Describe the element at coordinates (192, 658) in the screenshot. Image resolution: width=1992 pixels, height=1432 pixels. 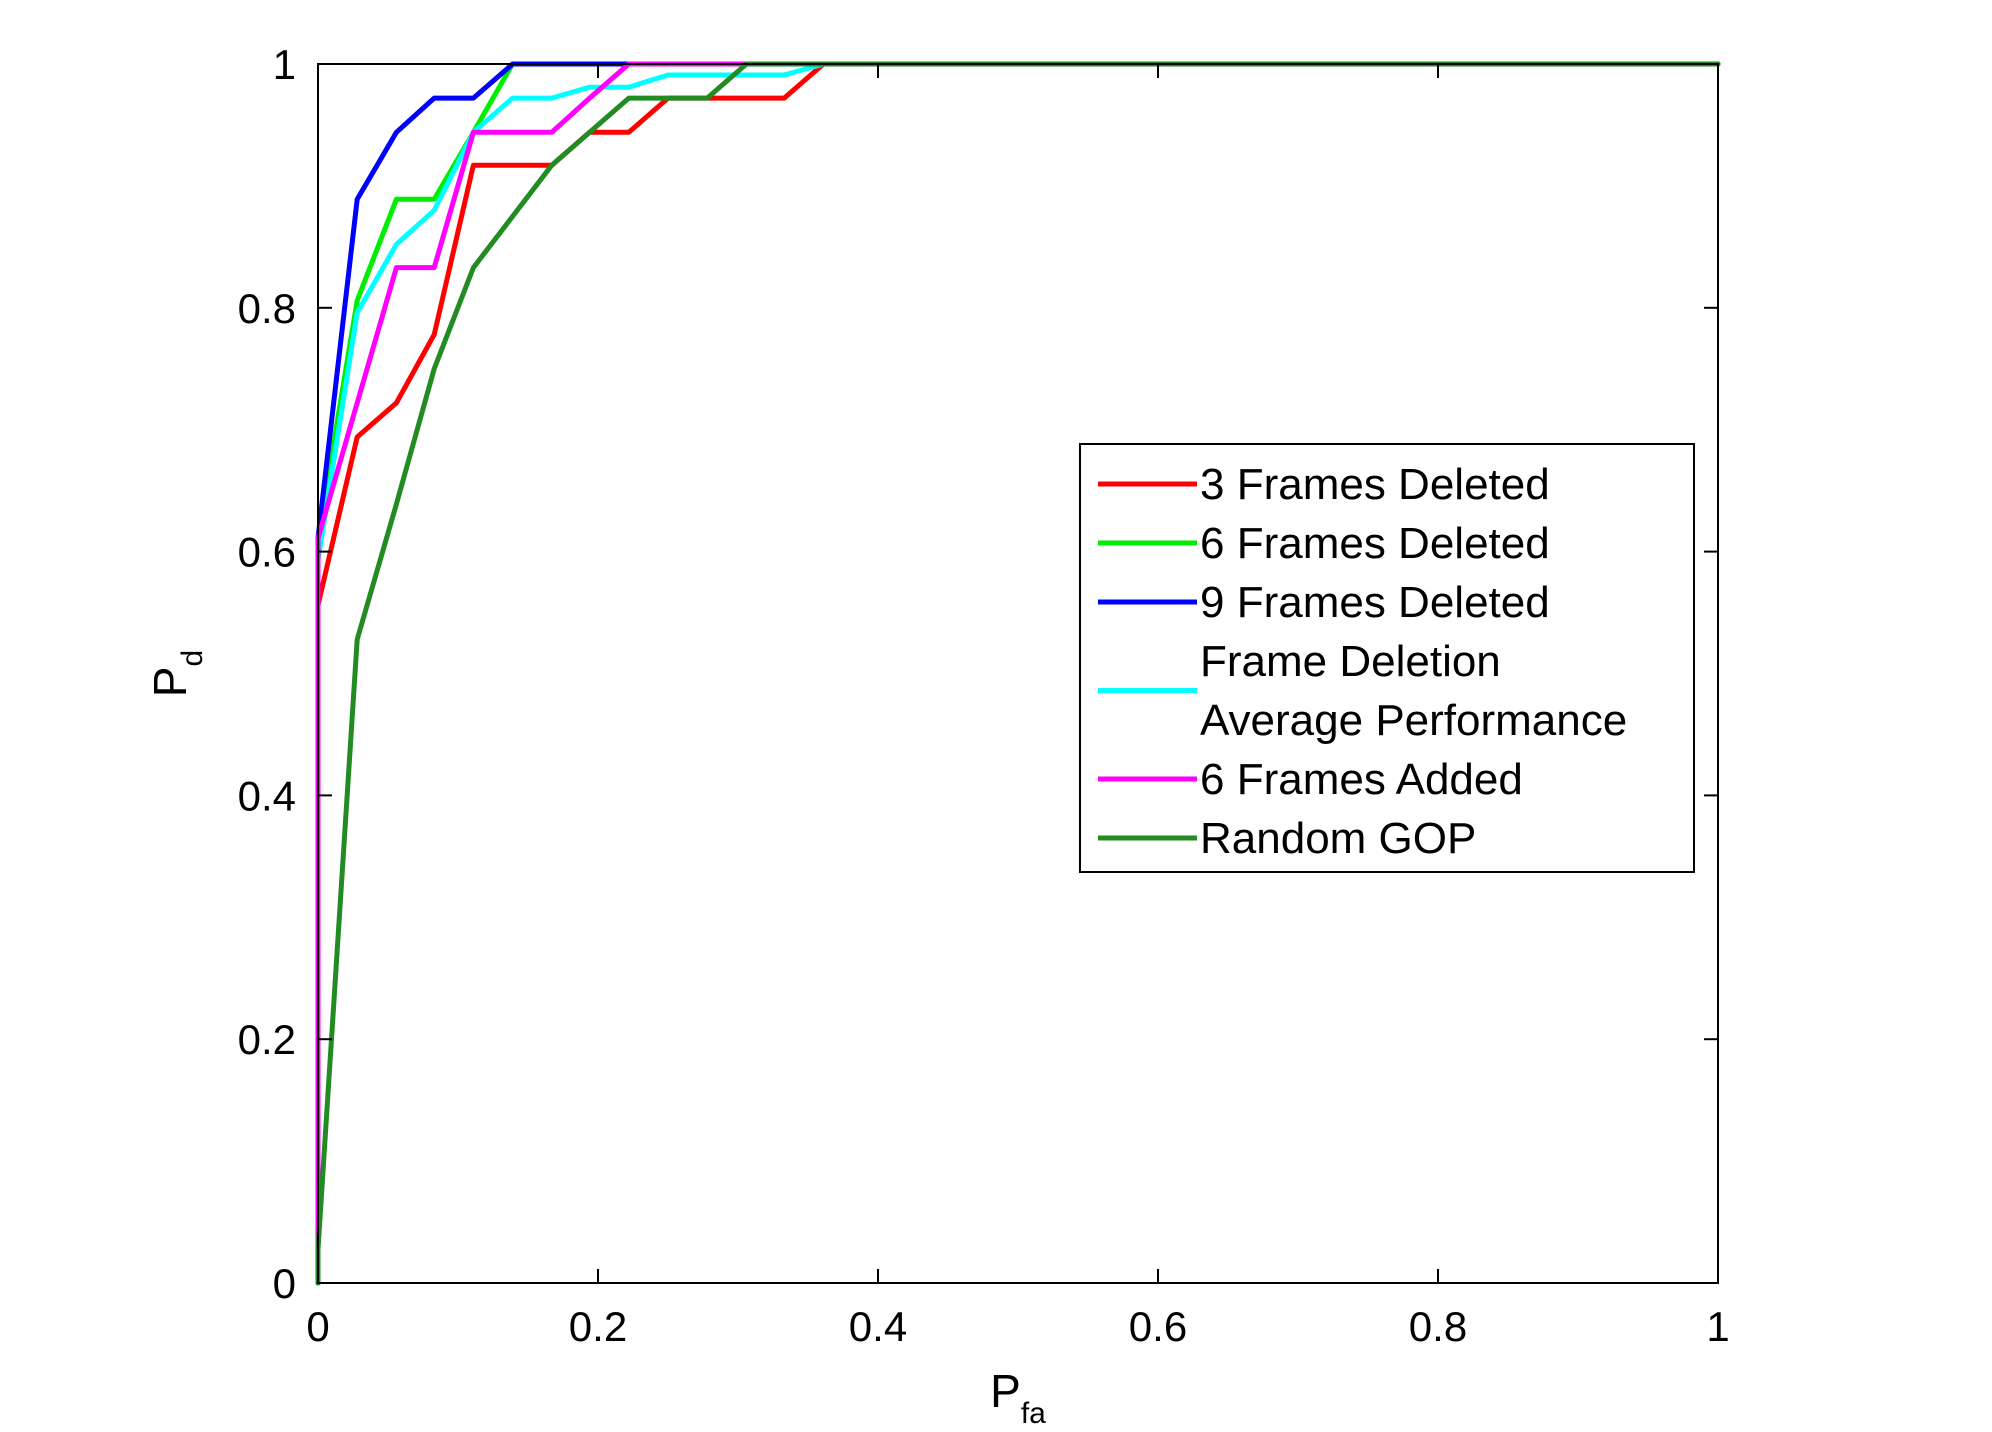
I see `y-axis-label-sub: d` at that location.